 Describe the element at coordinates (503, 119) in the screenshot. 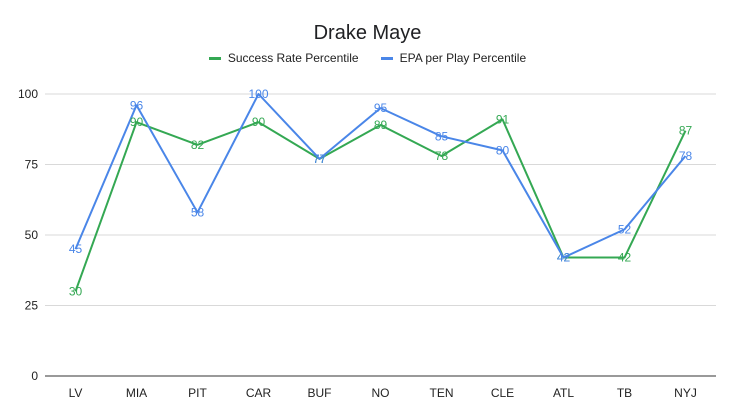

I see `data-label: 91` at that location.